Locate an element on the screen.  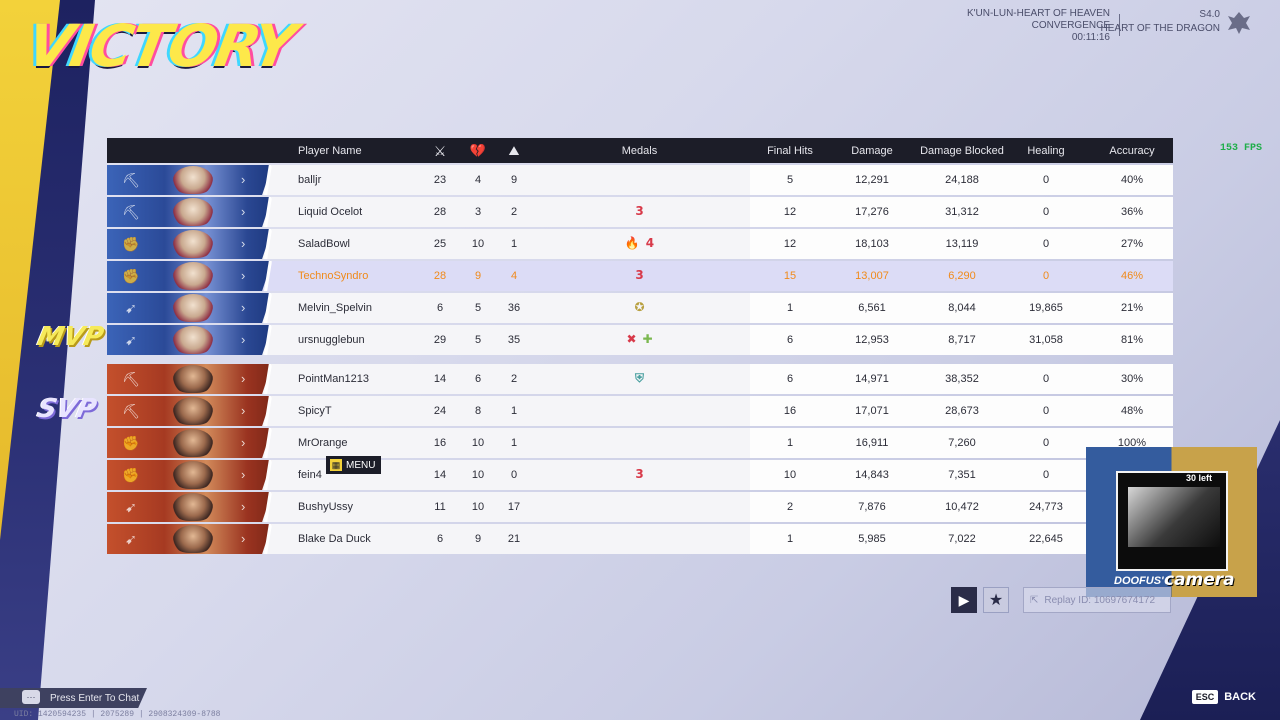
mvp-badge: MVP is located at coordinates (70, 337).